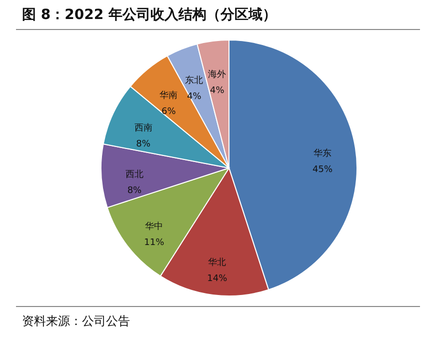 The width and height of the screenshot is (436, 345). Describe the element at coordinates (217, 91) in the screenshot. I see `data-label: 4%` at that location.